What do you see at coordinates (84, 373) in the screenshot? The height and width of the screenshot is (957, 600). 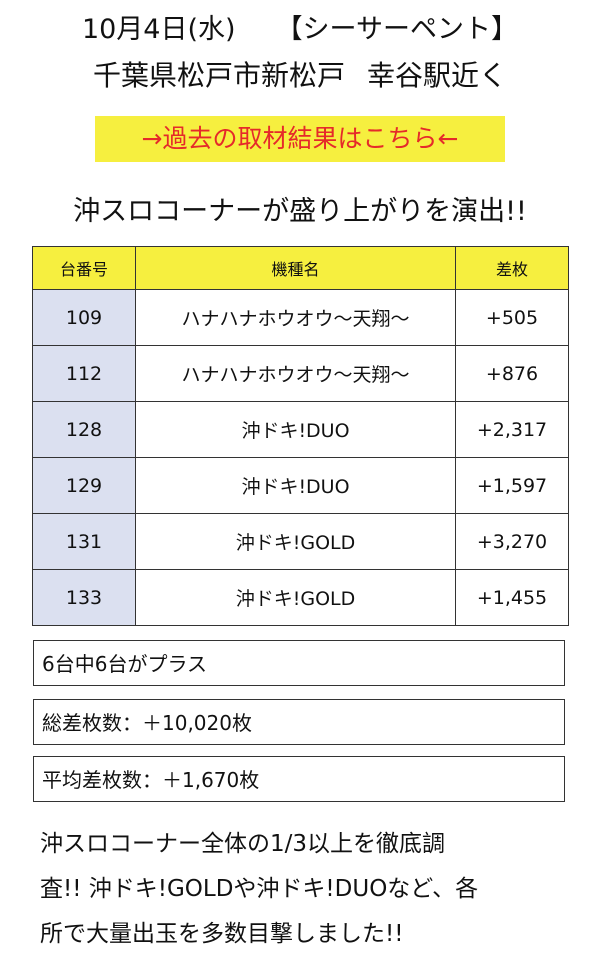 I see `machine-number: 112` at bounding box center [84, 373].